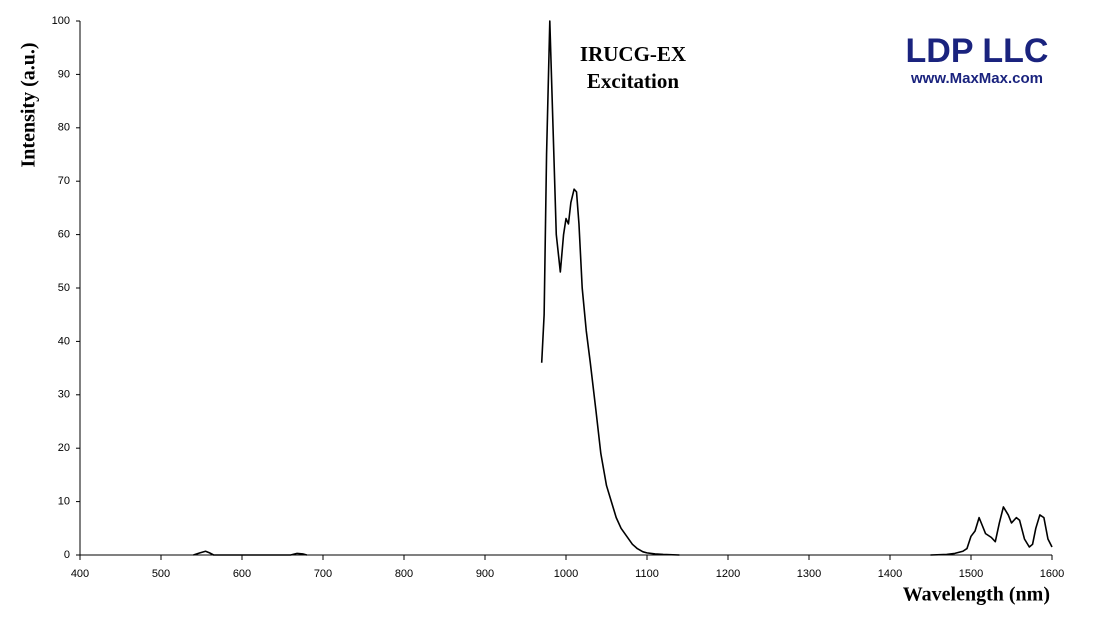 This screenshot has height=619, width=1099. I want to click on y-tick-label: 40, so click(64, 341).